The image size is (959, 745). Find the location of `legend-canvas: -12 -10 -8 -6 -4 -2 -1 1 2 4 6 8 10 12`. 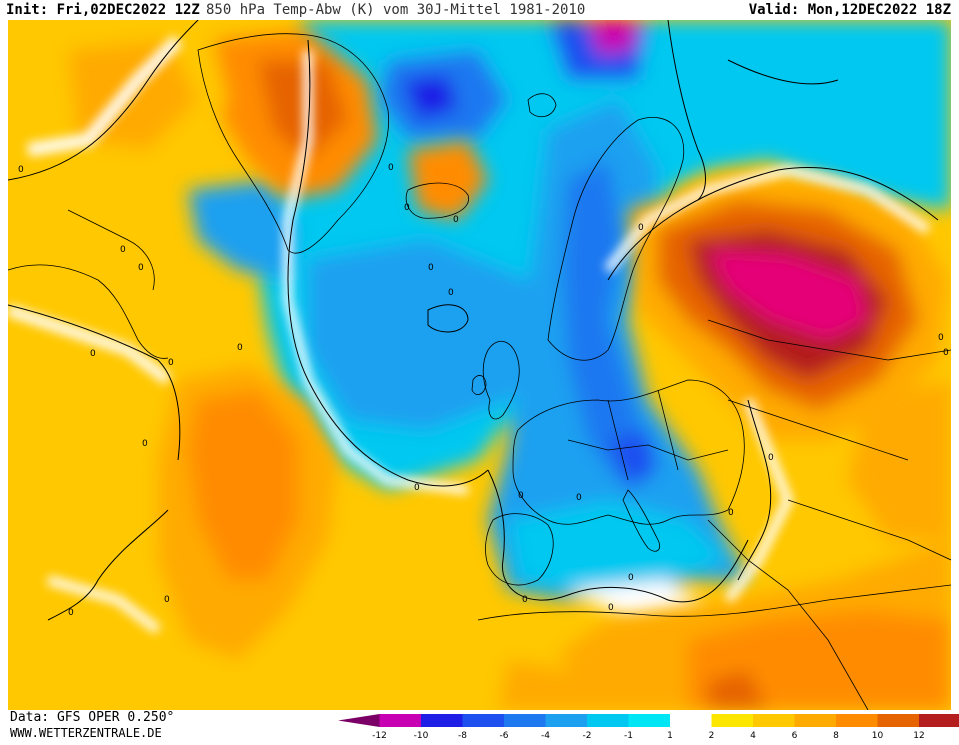

legend-canvas: -12 -10 -8 -6 -4 -2 -1 1 2 4 6 8 10 12 is located at coordinates (648, 727).